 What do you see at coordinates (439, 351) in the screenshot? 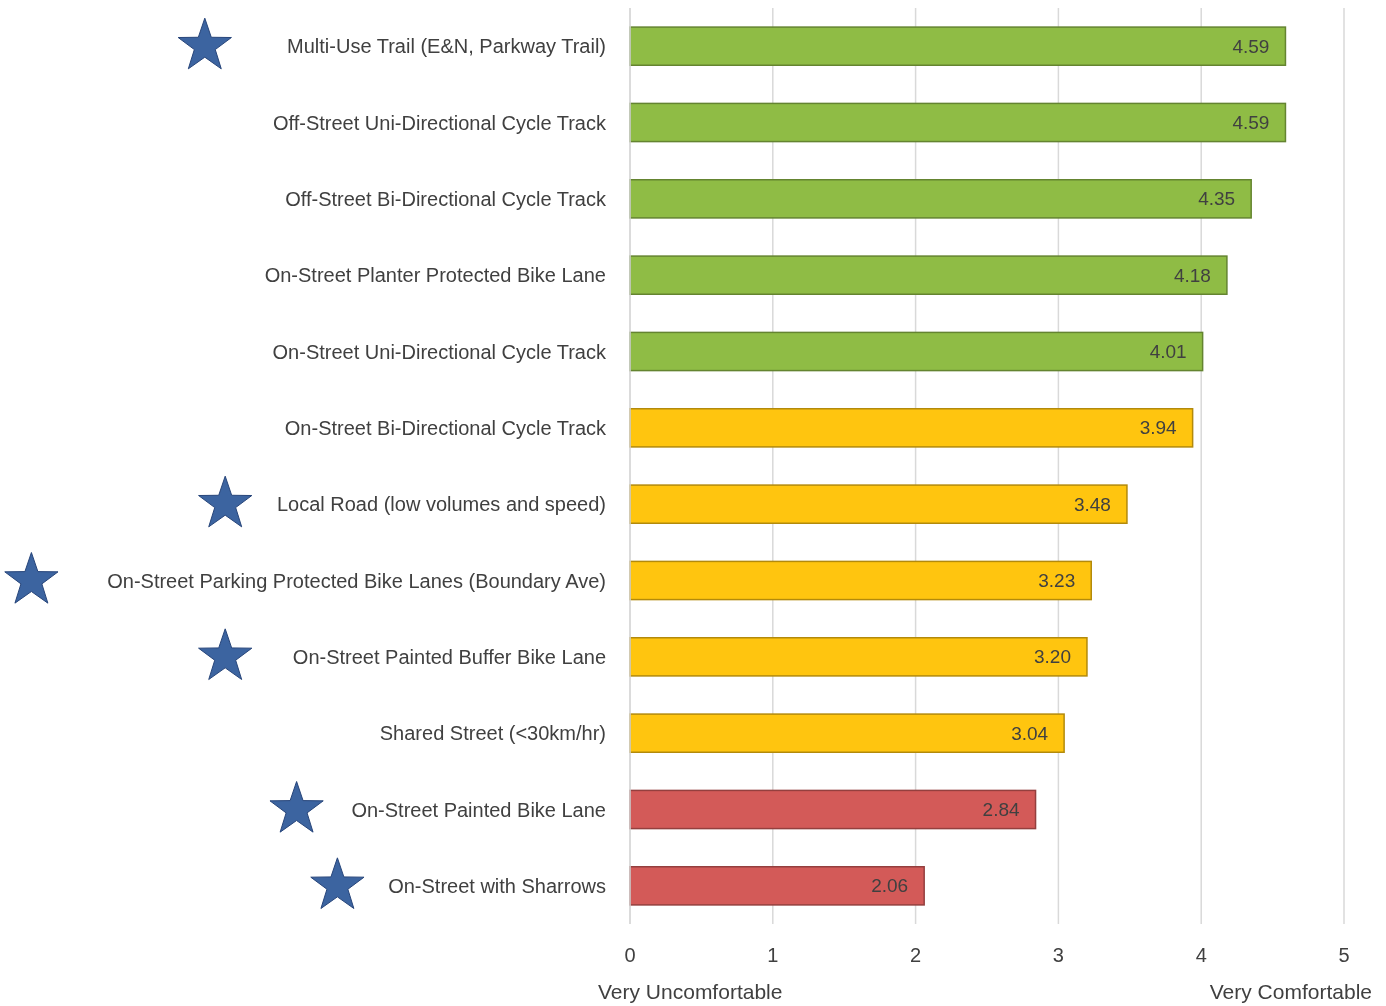
I see `y-tick-label: On-Street Uni-Directional Cycle Track` at bounding box center [439, 351].